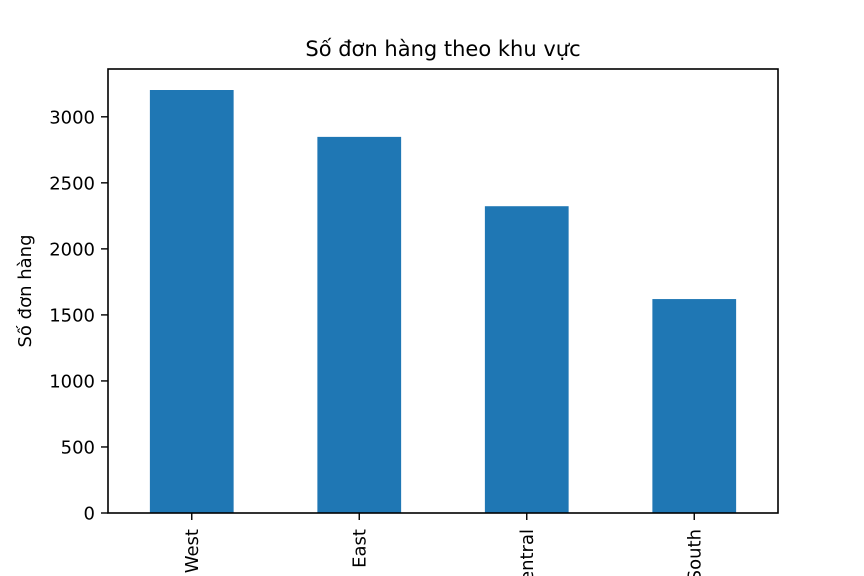 This screenshot has width=864, height=576. I want to click on y-tick-label: 1000, so click(72, 381).